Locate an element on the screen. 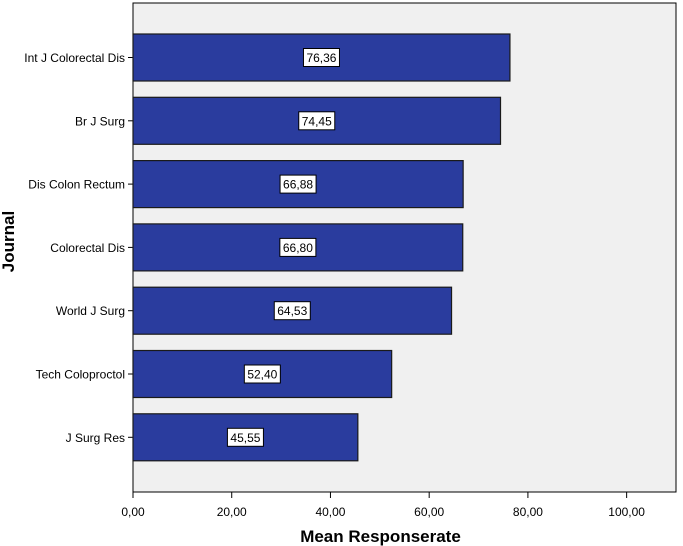 Image resolution: width=683 pixels, height=546 pixels. data-label: 64,53 is located at coordinates (292, 311).